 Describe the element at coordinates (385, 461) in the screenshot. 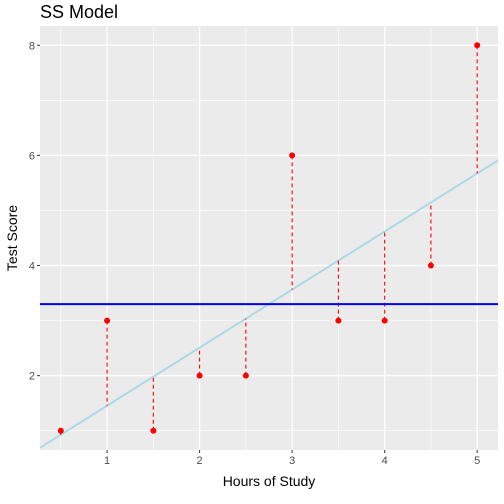

I see `x-tick-label: 4` at that location.